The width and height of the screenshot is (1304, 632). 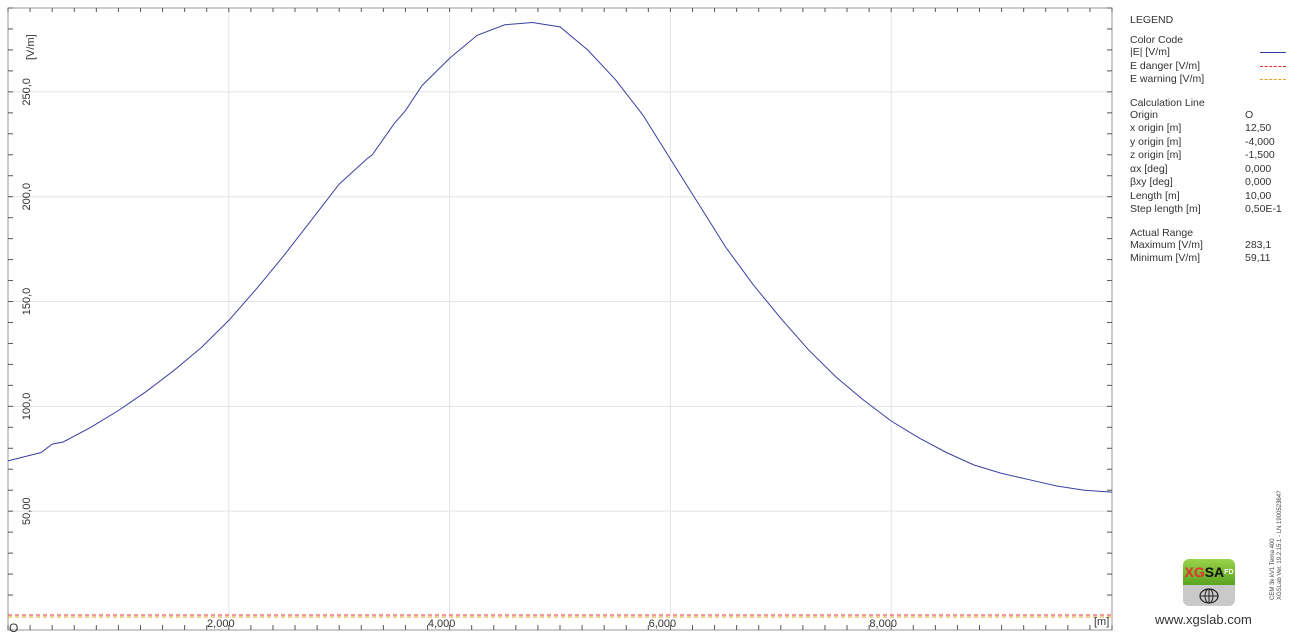 What do you see at coordinates (1165, 65) in the screenshot?
I see `legend-item-label: E danger [V/m]` at bounding box center [1165, 65].